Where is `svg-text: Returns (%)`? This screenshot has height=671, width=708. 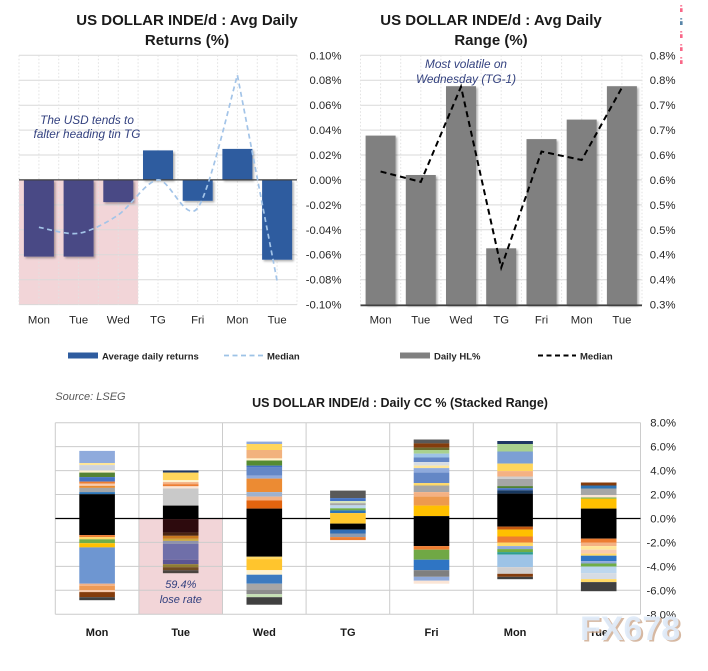
svg-text: Returns (%) is located at coordinates (187, 40).